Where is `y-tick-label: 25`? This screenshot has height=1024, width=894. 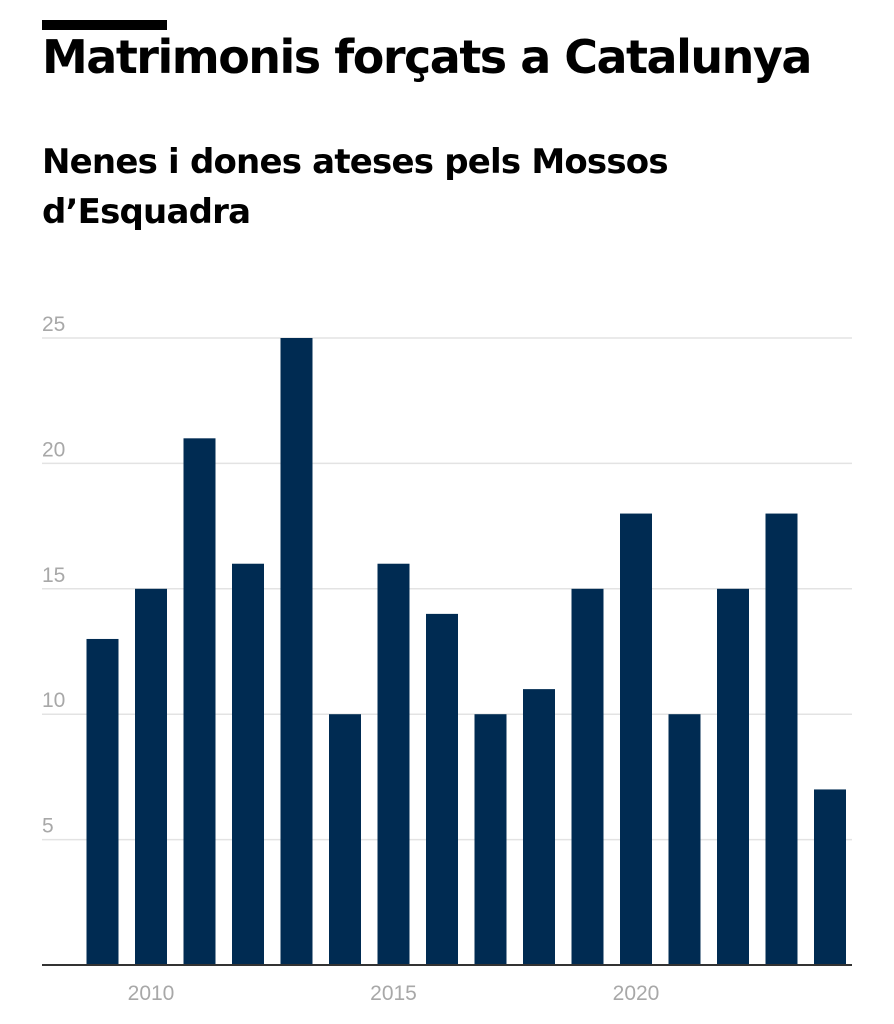
y-tick-label: 25 is located at coordinates (53, 324).